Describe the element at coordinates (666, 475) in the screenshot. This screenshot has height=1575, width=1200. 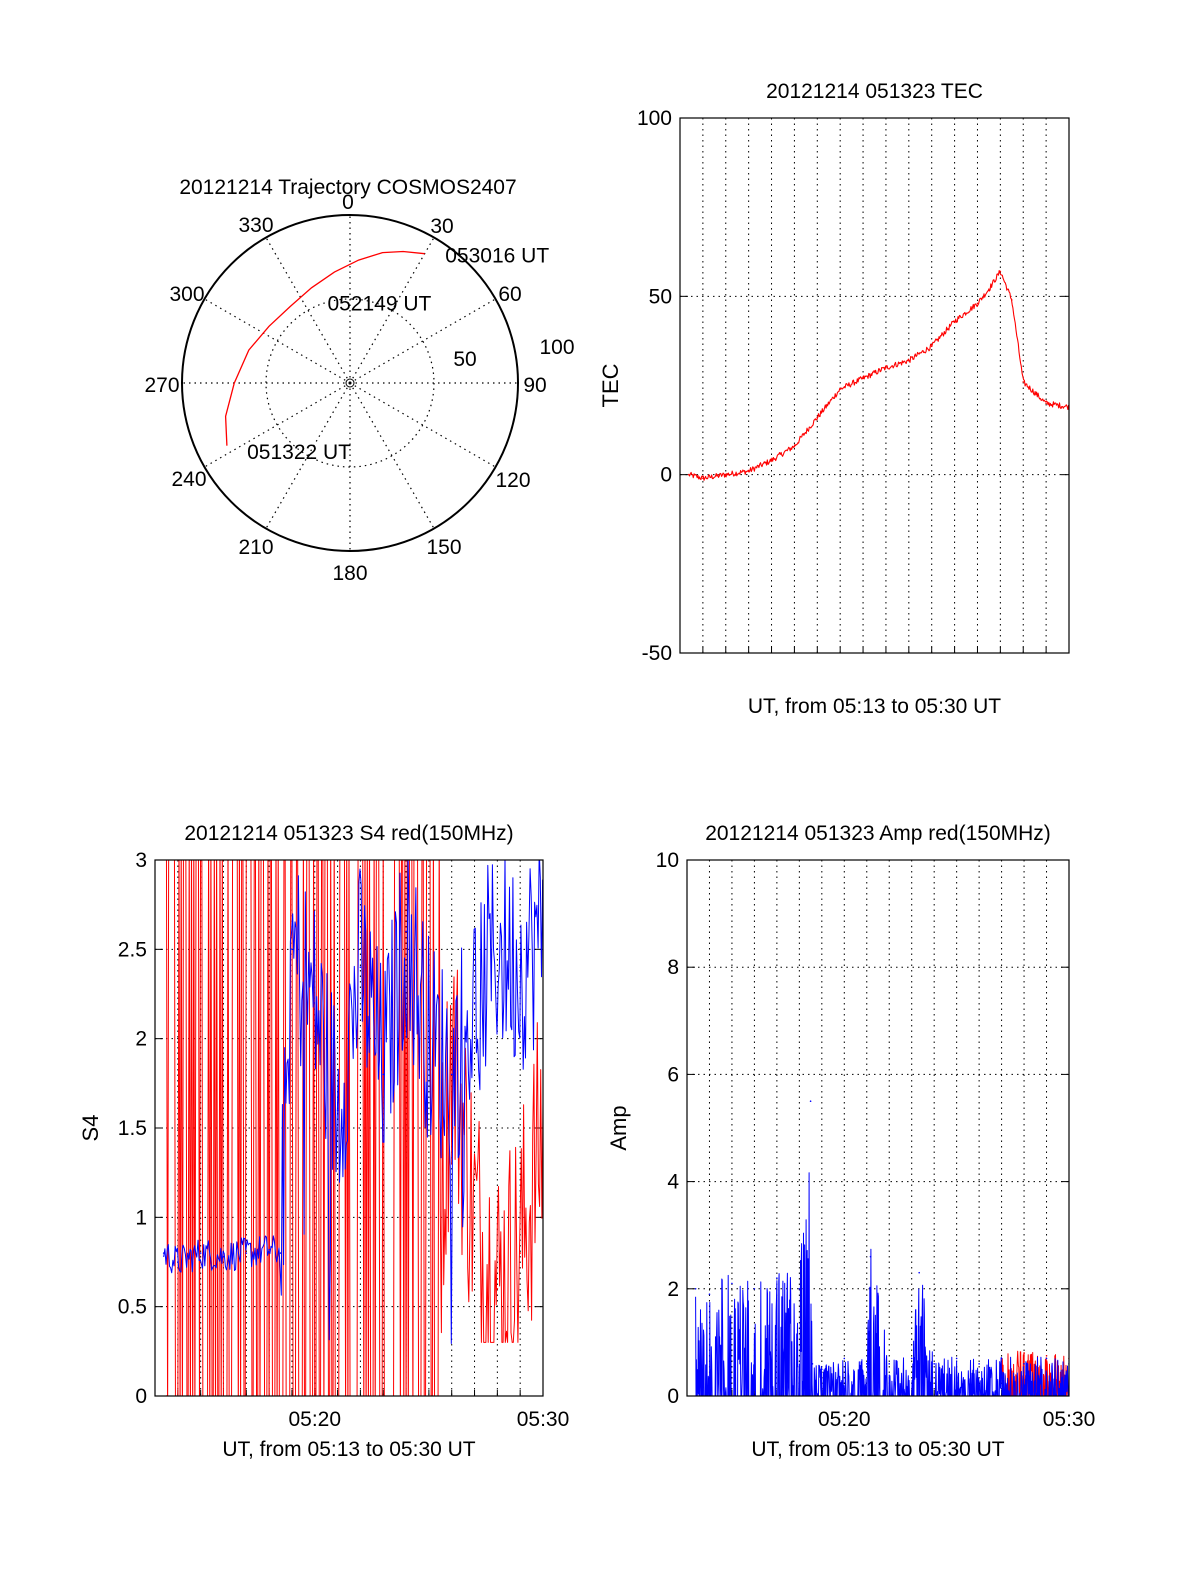
I see `y-tick-label: 0` at that location.